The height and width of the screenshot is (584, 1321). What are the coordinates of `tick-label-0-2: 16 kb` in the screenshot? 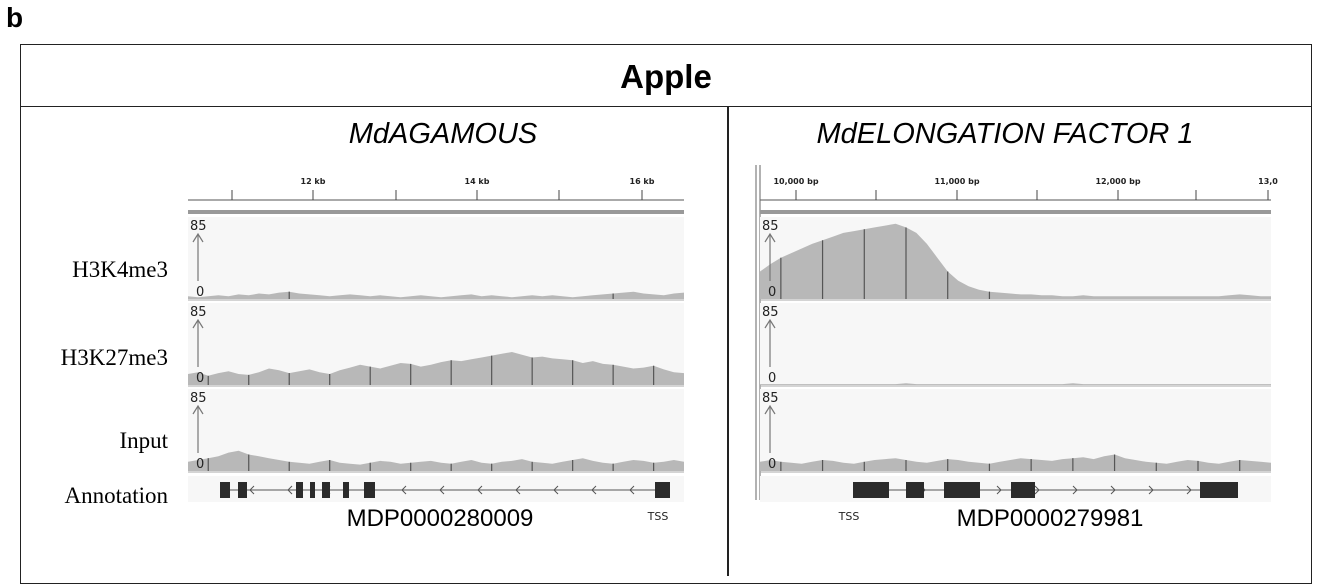 It's located at (642, 181).